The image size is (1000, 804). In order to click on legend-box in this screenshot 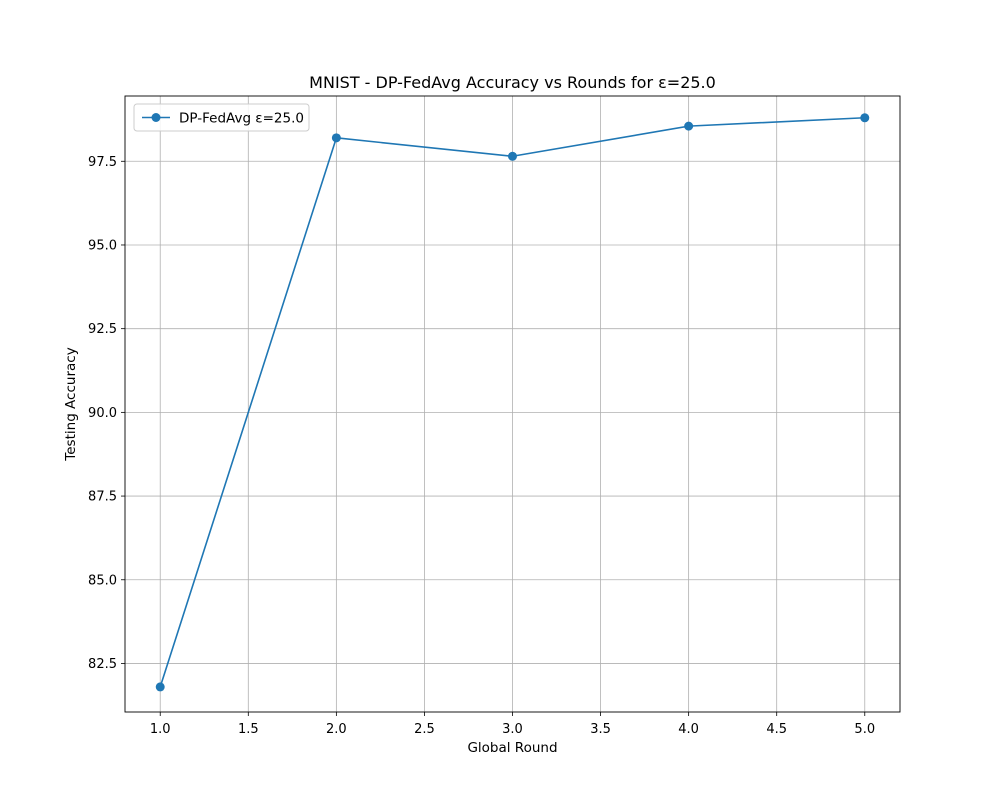, I will do `click(221, 117)`.